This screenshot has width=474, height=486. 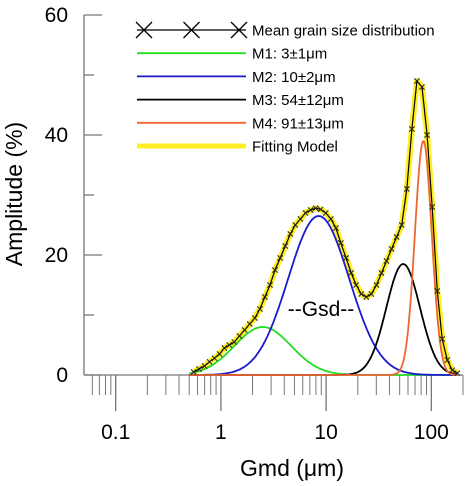 I want to click on y-axis-title: Amplitude (%), so click(x=14, y=194).